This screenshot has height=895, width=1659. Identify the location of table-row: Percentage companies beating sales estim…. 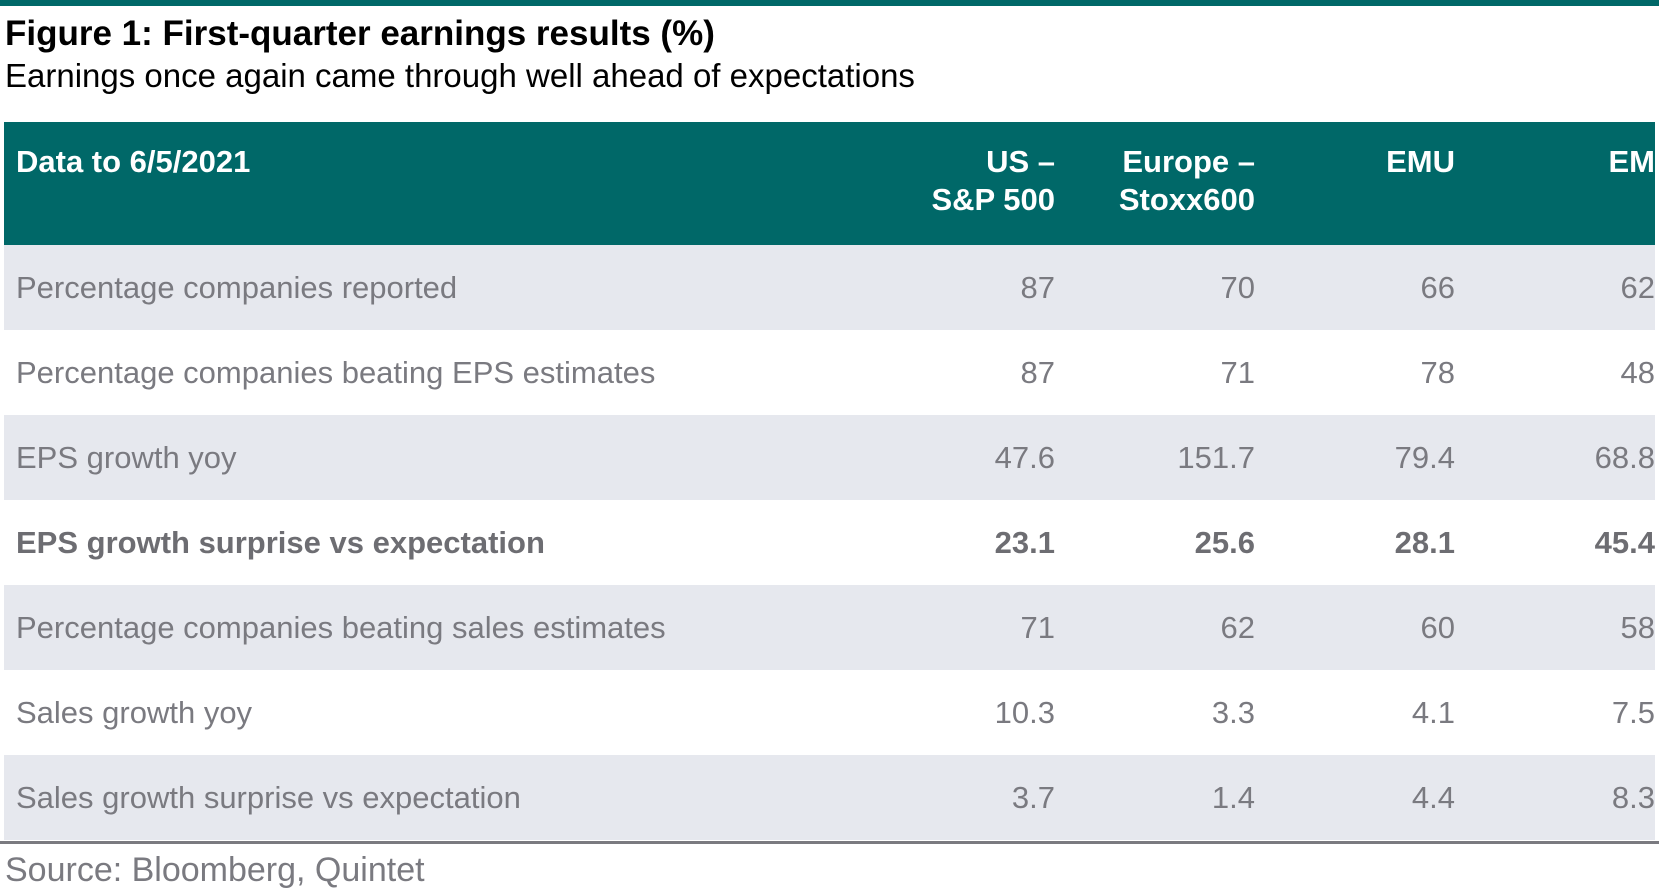
(829, 627).